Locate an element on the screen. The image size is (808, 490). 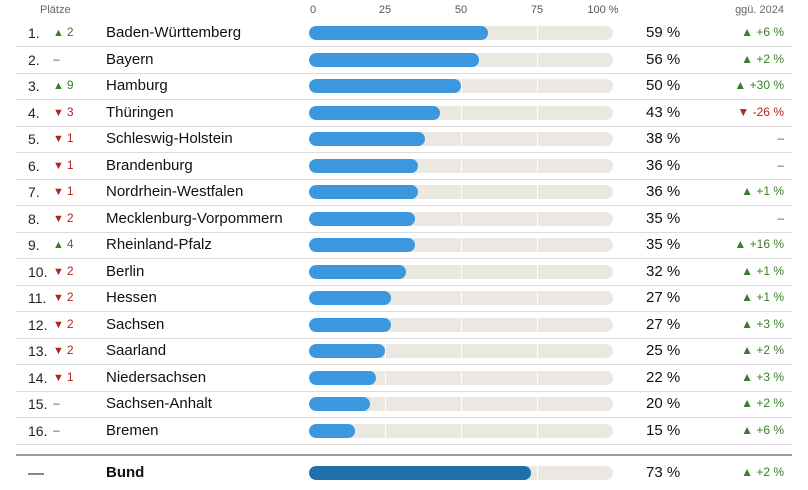
change-vs-2024: ▲ +1 % is located at coordinates (762, 297).